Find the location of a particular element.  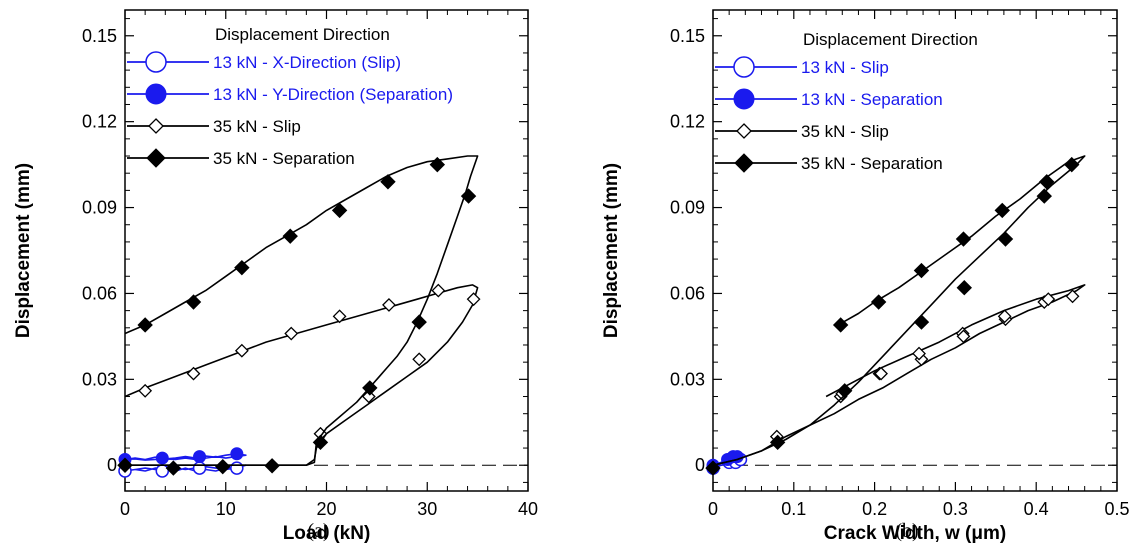

panel-caption: (a) is located at coordinates (318, 531).